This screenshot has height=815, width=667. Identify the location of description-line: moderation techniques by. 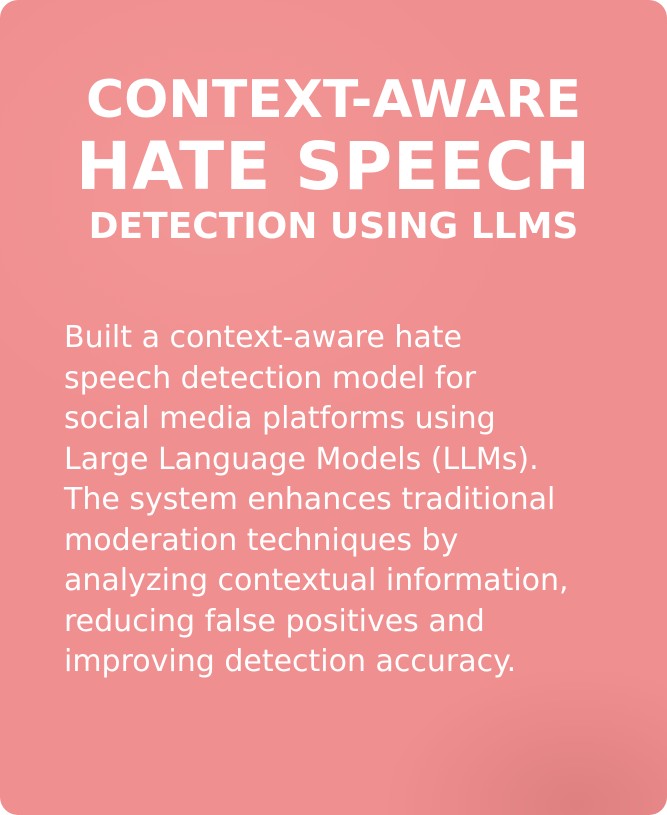
(261, 540).